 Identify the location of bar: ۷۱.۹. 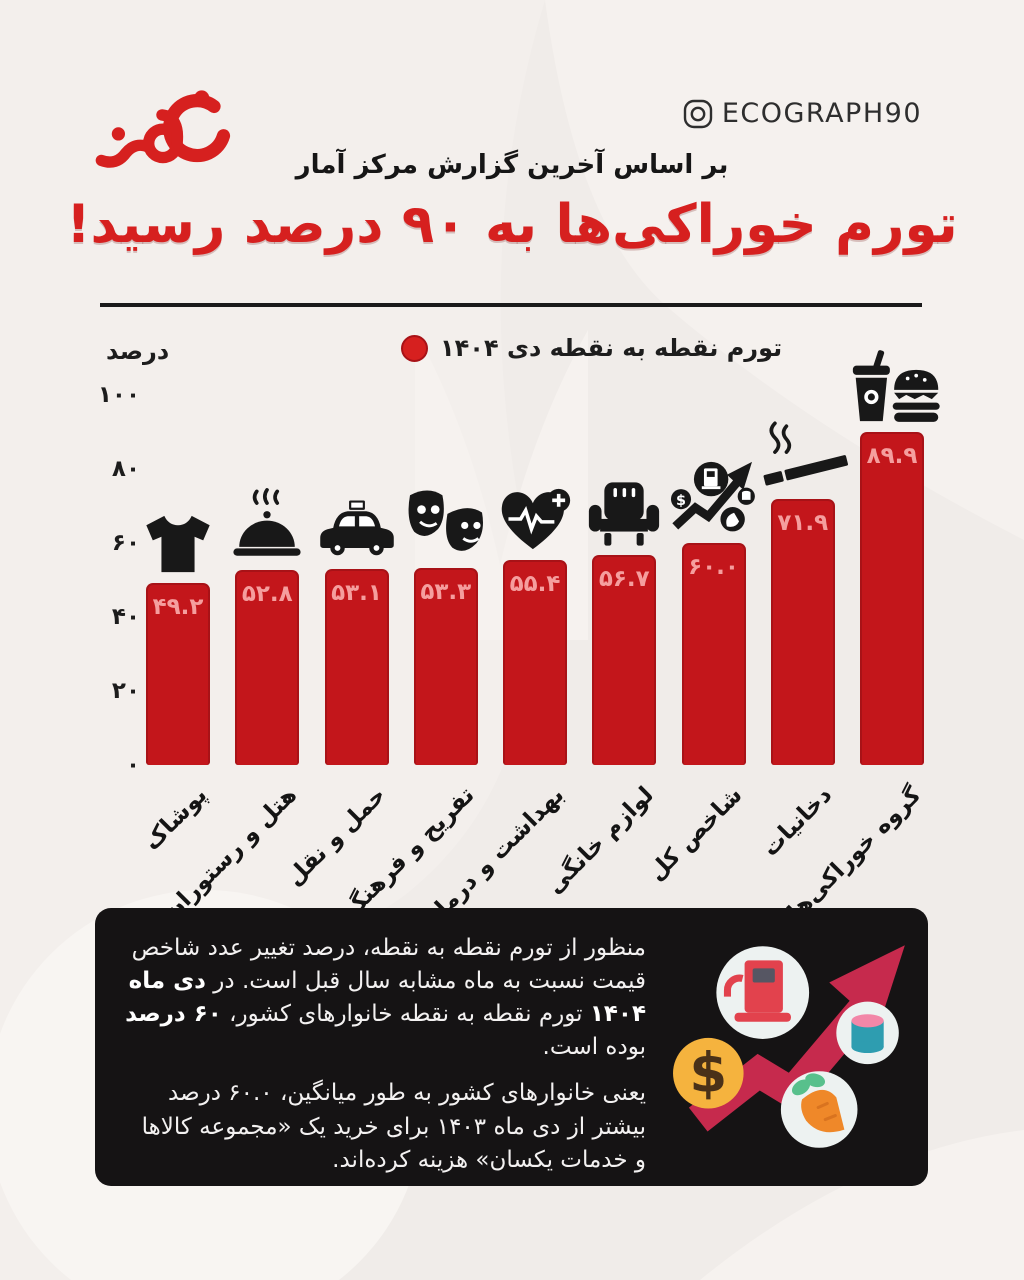
(802, 631).